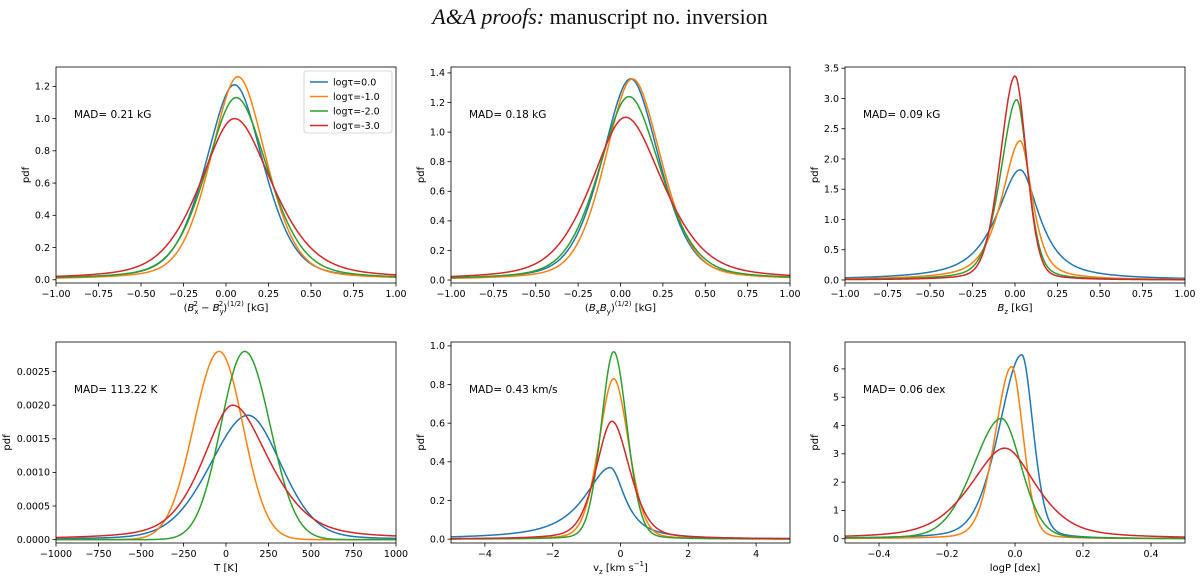  What do you see at coordinates (485, 554) in the screenshot?
I see `x-tick-label: −4` at bounding box center [485, 554].